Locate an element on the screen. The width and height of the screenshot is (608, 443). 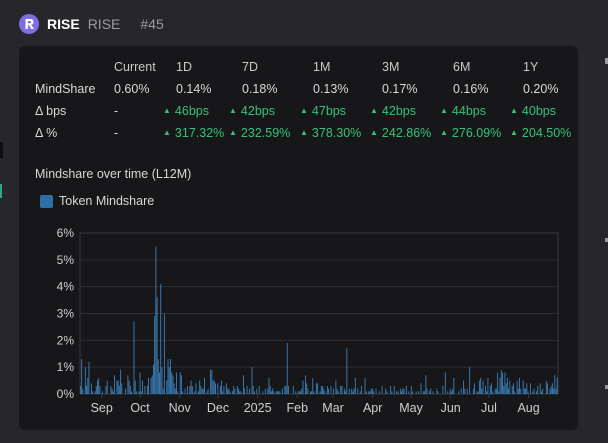
token-header: RISE RISE #45 is located at coordinates (91, 24).